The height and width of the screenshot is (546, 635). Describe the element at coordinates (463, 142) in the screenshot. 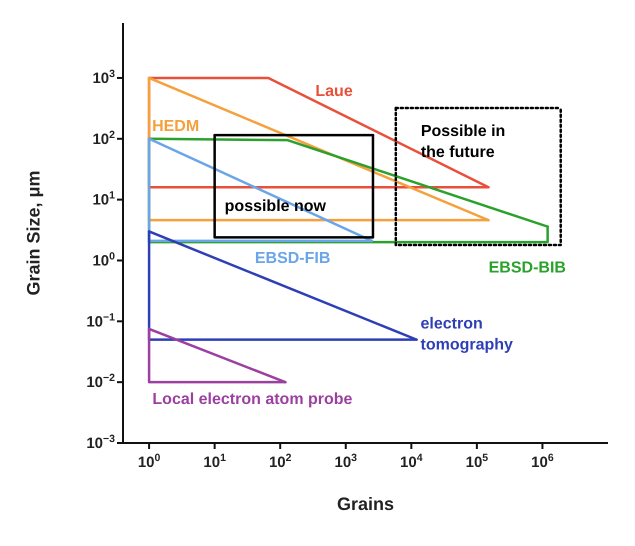

I see `annotation: Possible in the future` at that location.